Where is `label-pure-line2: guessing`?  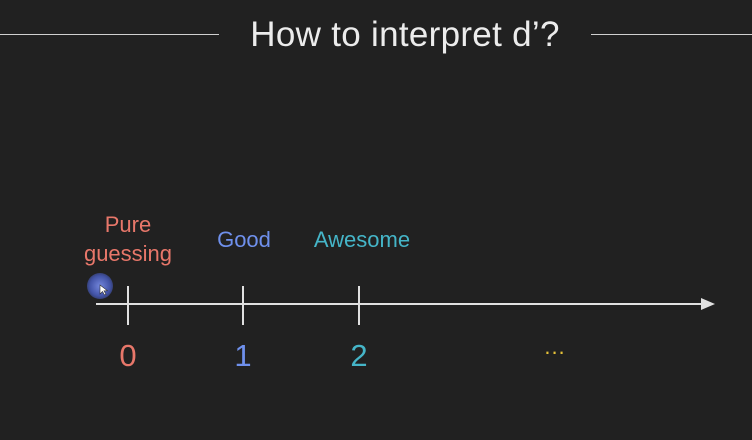 label-pure-line2: guessing is located at coordinates (128, 253).